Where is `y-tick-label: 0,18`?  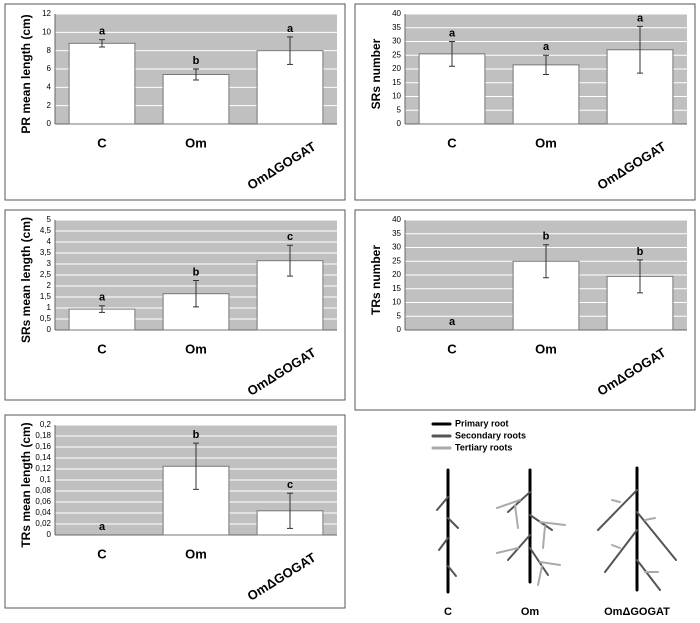
y-tick-label: 0,18 is located at coordinates (43, 435).